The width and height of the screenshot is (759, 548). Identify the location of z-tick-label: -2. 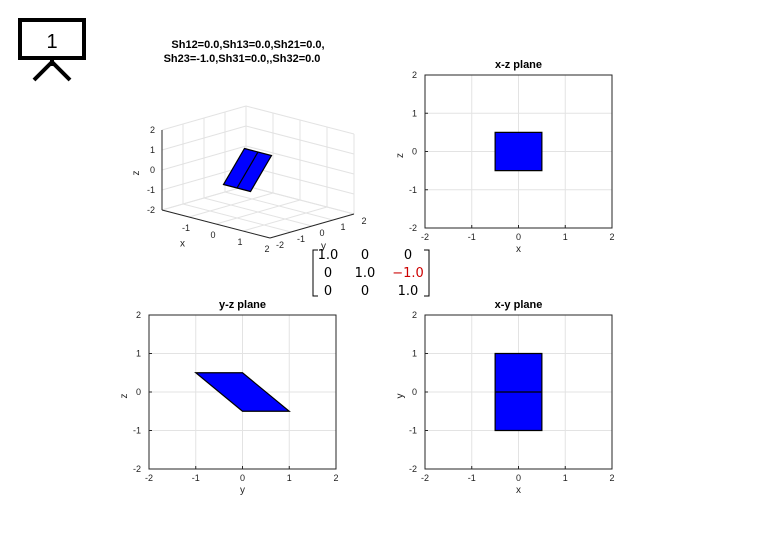
(151, 210).